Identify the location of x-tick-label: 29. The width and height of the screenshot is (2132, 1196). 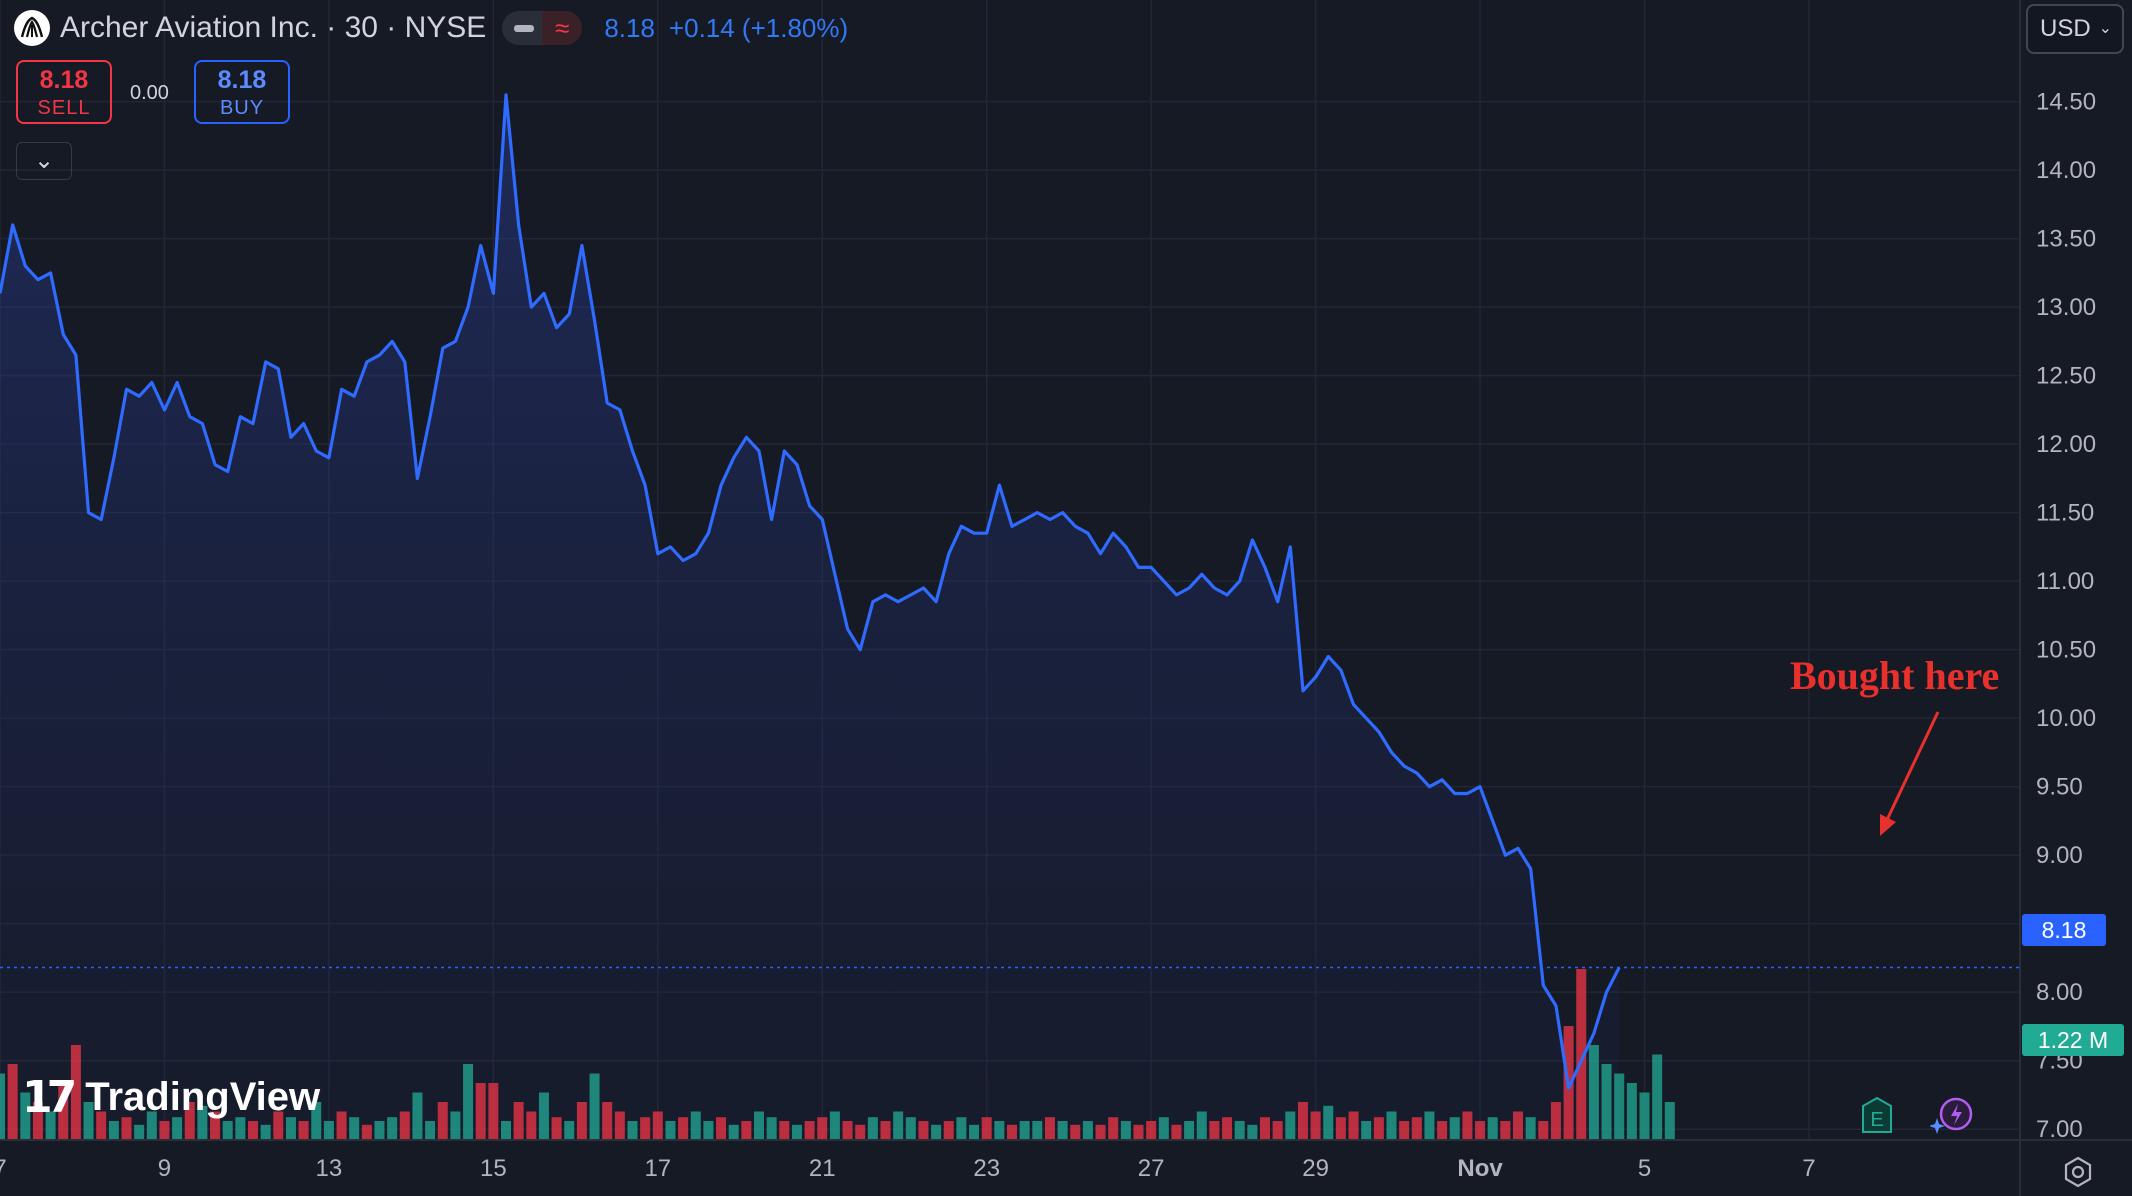
(1315, 1168).